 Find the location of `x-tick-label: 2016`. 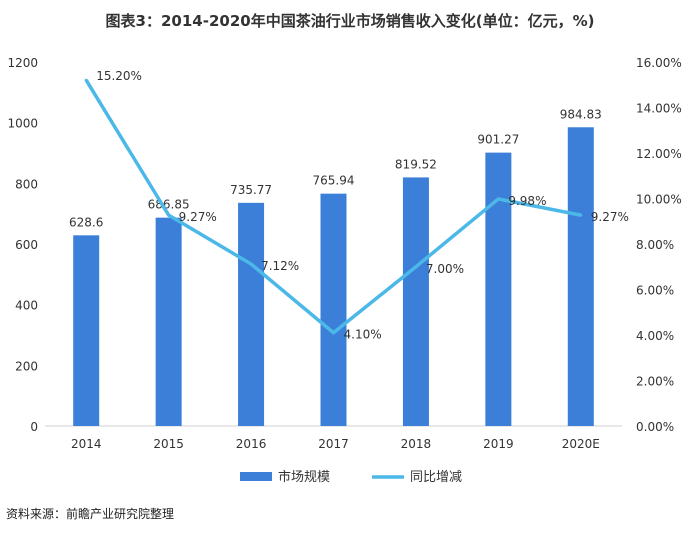

x-tick-label: 2016 is located at coordinates (251, 444).